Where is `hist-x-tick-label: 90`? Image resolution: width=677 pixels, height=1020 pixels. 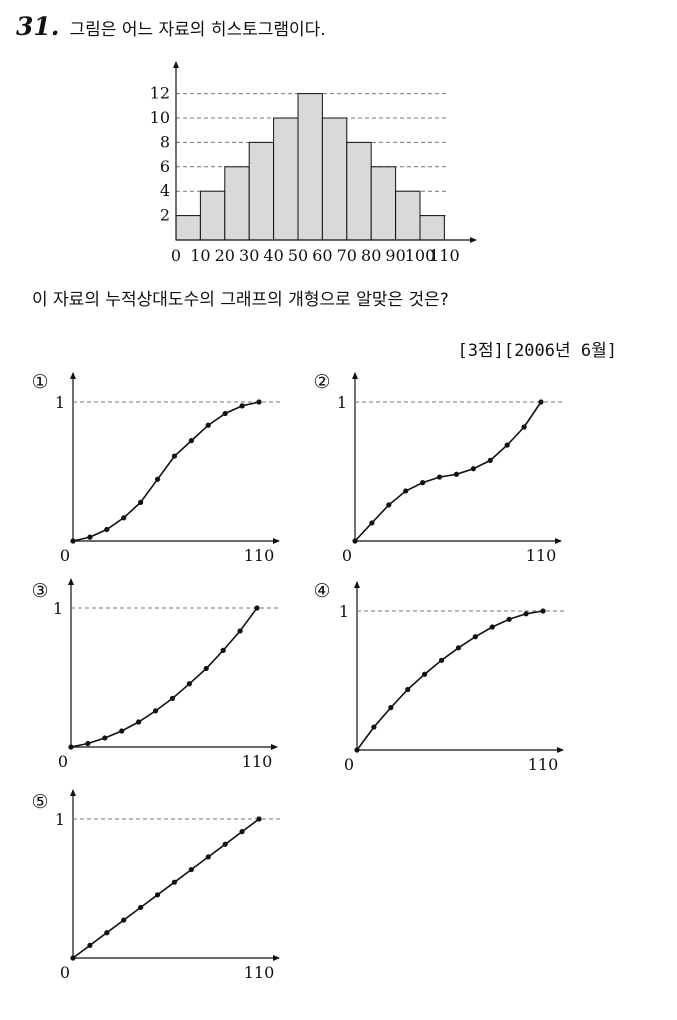
hist-x-tick-label: 90 is located at coordinates (395, 255).